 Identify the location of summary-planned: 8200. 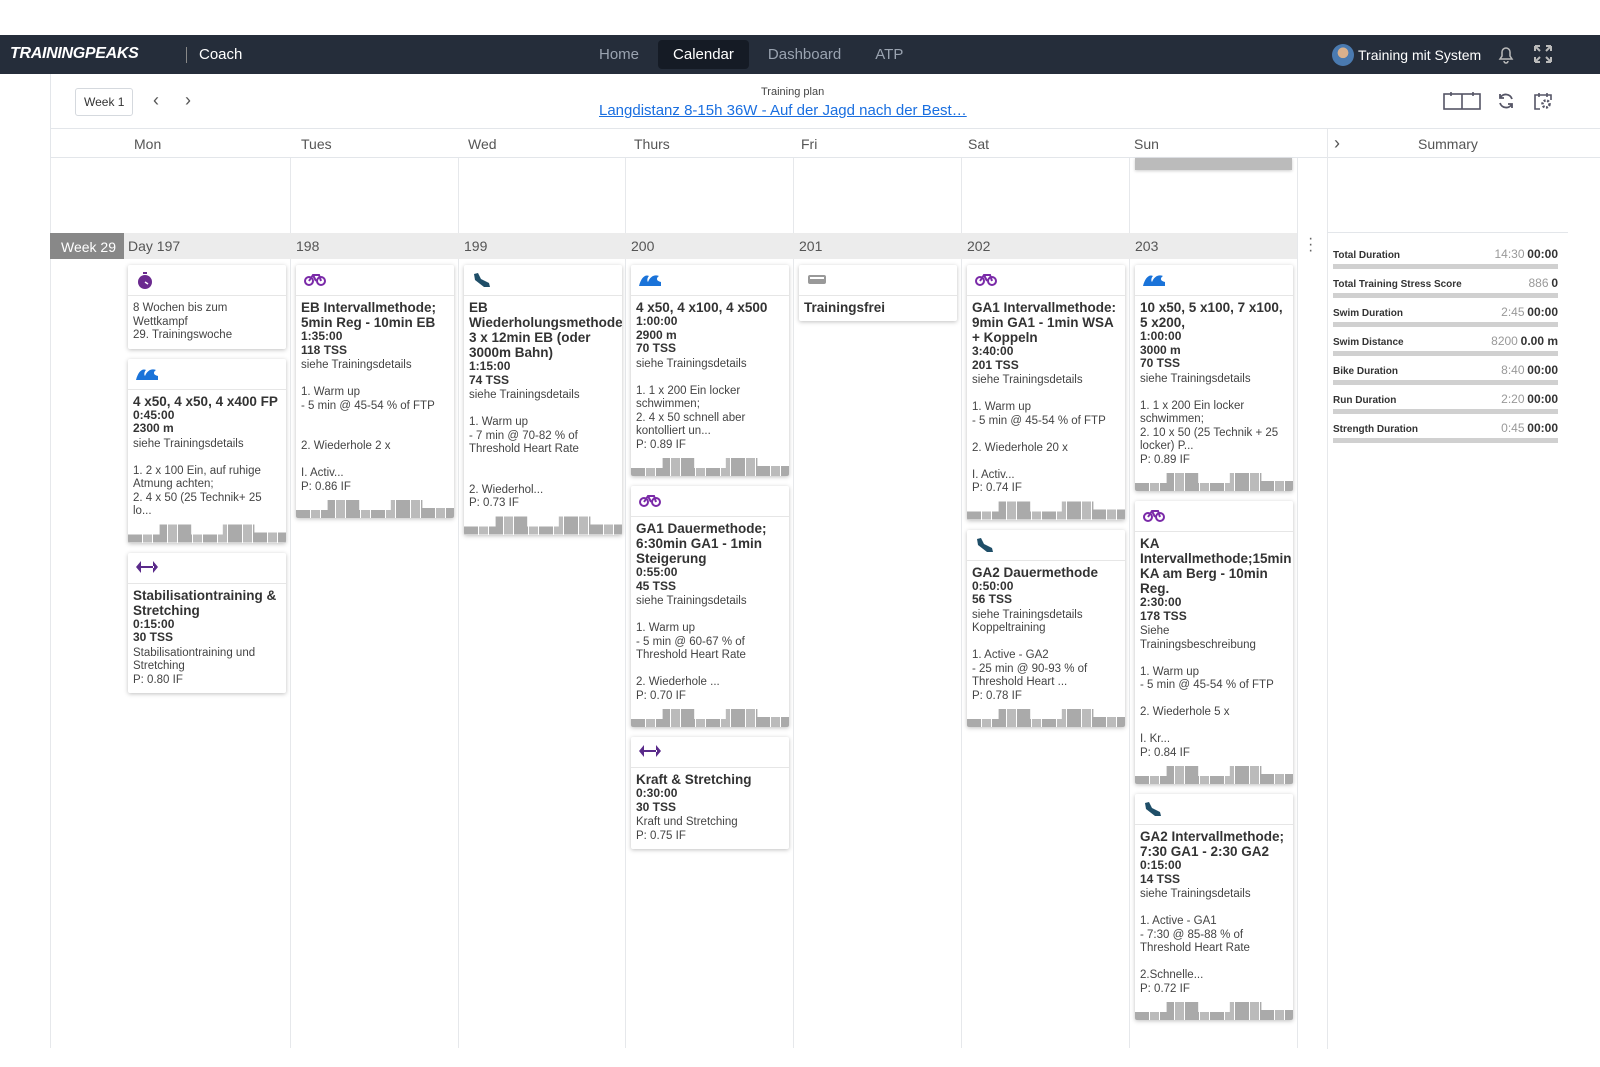
(1504, 341).